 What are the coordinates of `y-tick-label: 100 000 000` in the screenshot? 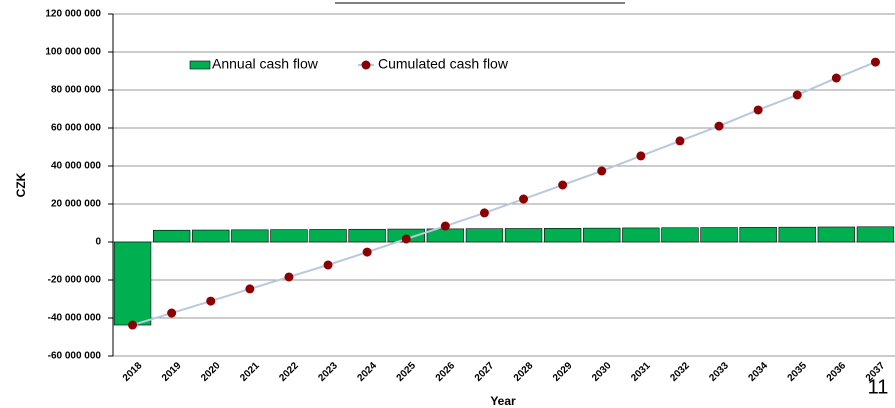 It's located at (73, 52).